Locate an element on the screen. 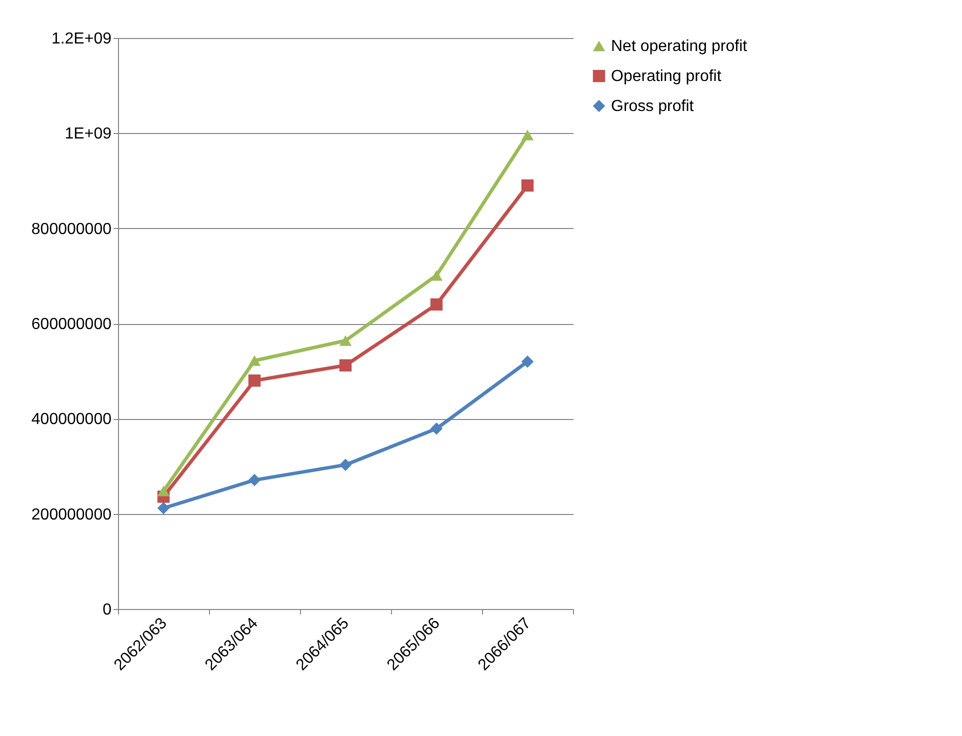 The width and height of the screenshot is (962, 736). y-tick-label: 1E+09 is located at coordinates (88, 134).